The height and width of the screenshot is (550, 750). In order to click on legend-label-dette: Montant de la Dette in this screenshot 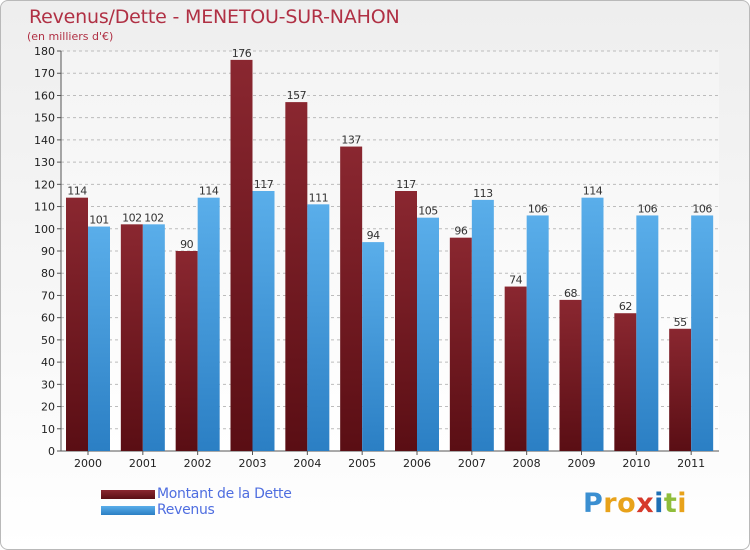, I will do `click(224, 494)`.